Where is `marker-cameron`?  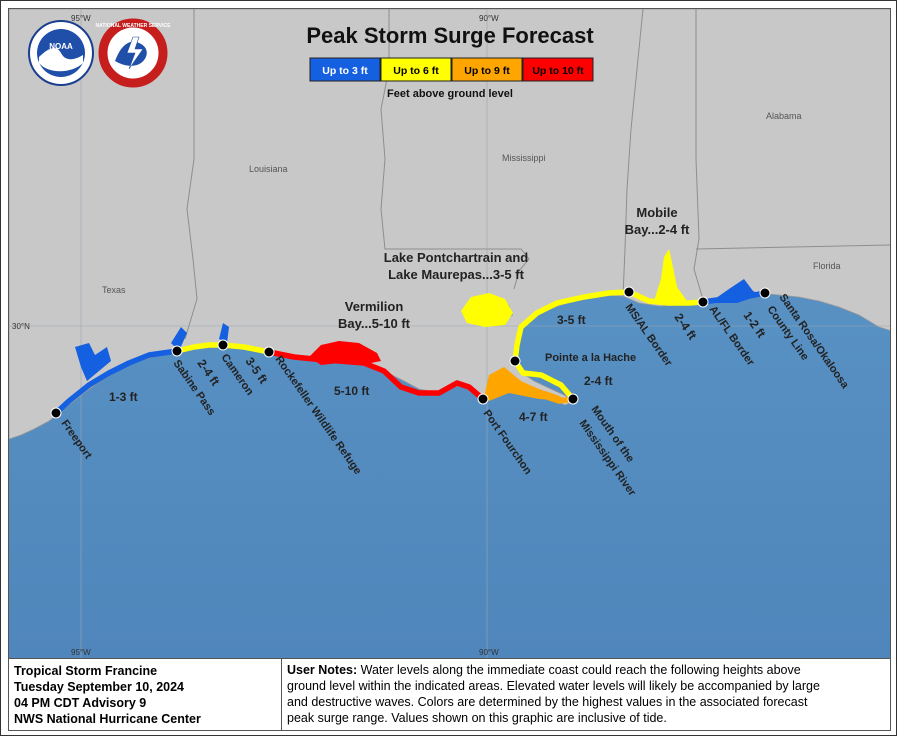 marker-cameron is located at coordinates (223, 345).